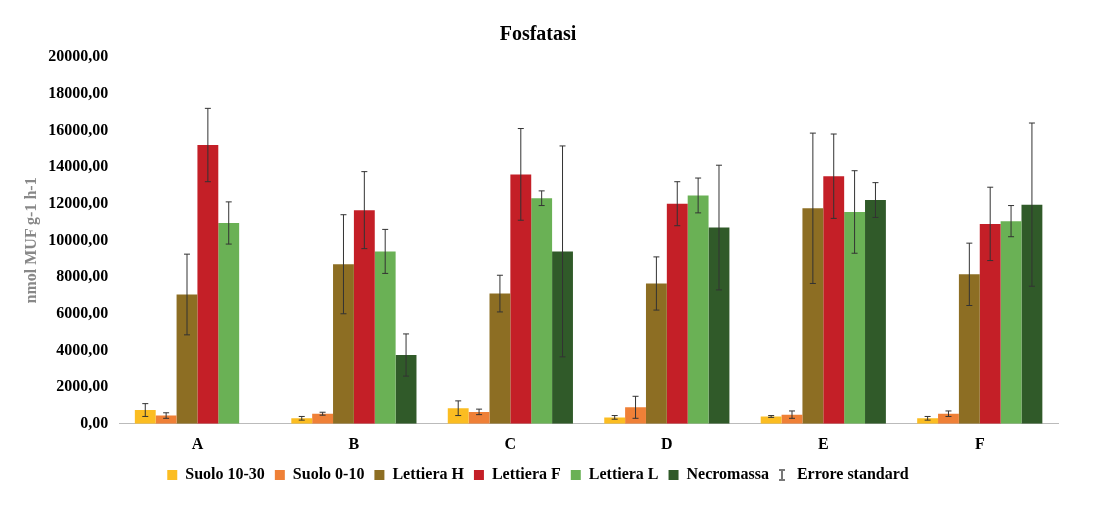 This screenshot has height=506, width=1096. I want to click on legend-label: Lettiera H, so click(428, 474).